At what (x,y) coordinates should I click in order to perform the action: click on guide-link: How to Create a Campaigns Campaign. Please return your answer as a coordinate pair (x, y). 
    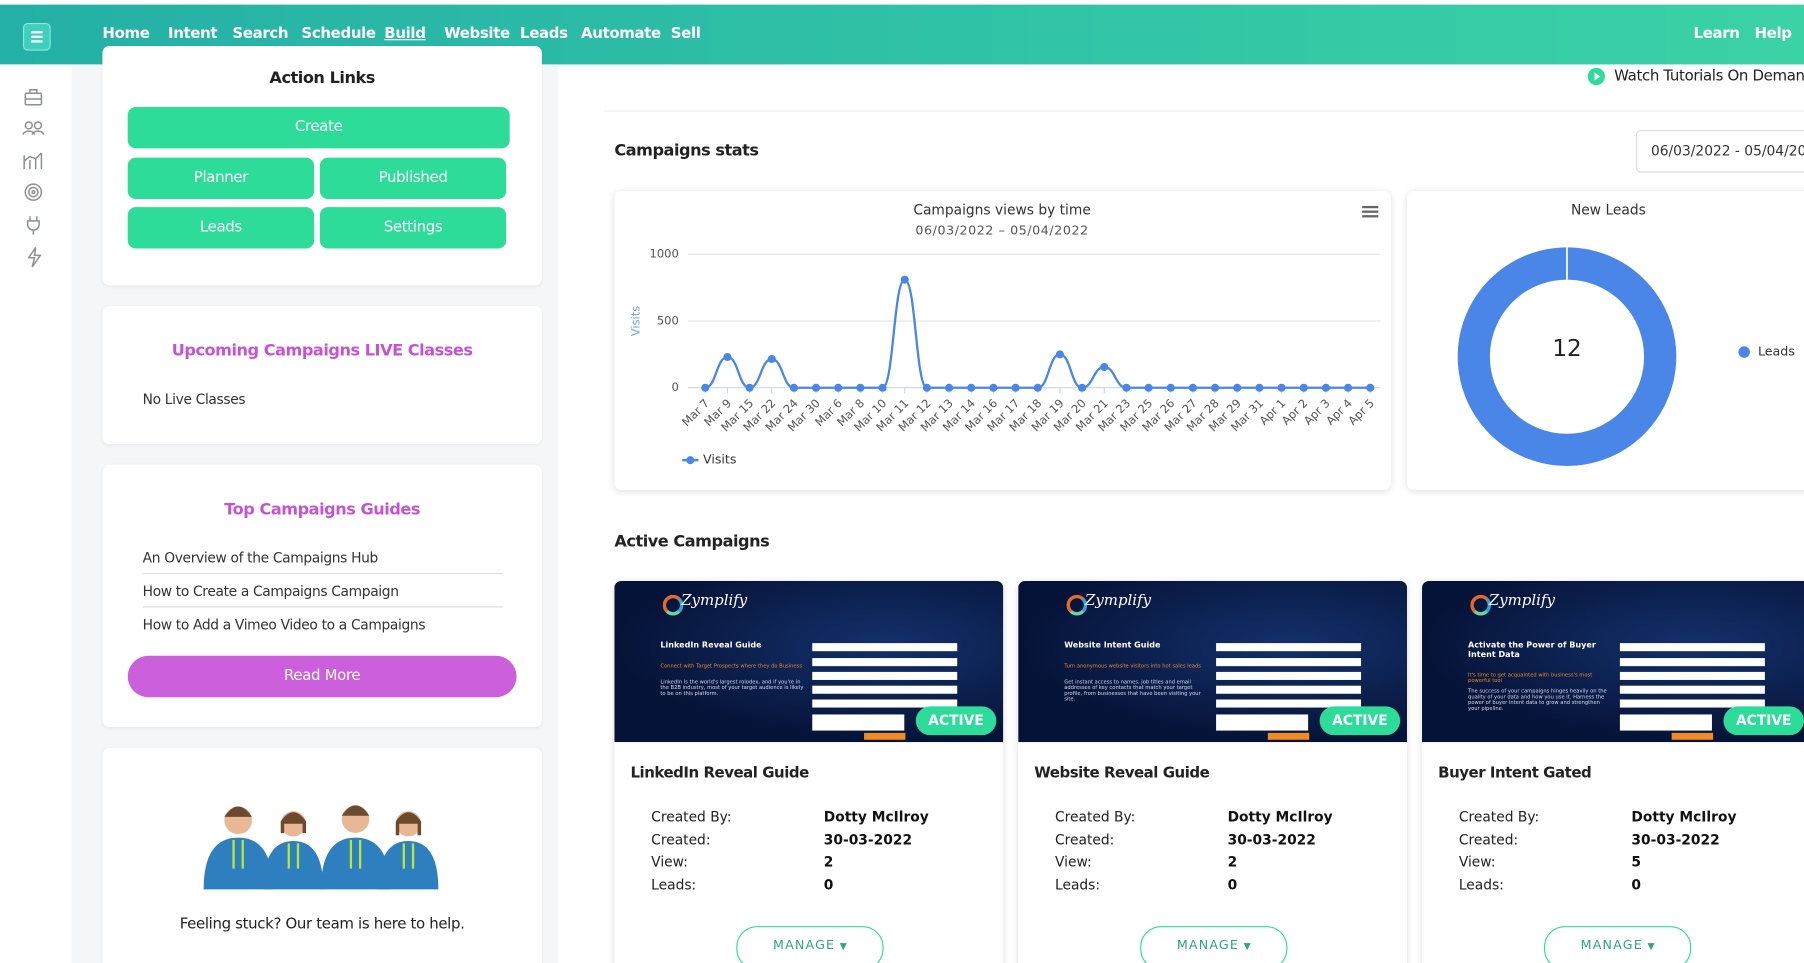
    Looking at the image, I should click on (322, 595).